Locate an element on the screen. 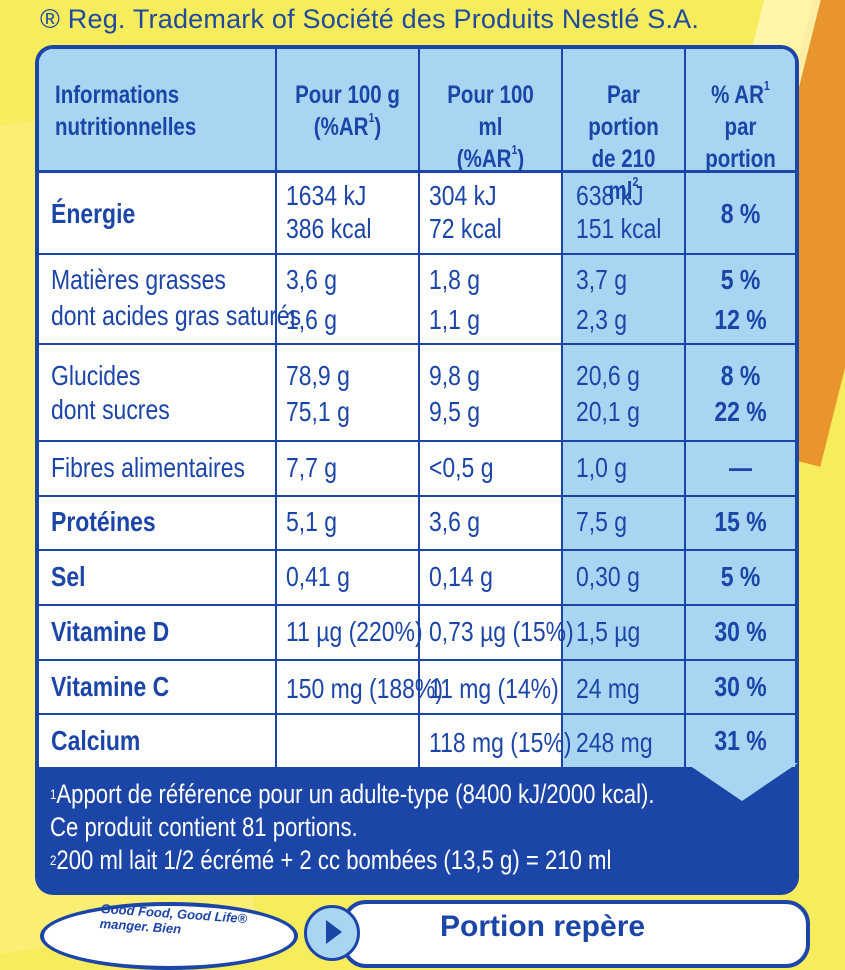 The image size is (845, 970). cell-proteines-100g: 5,1 g is located at coordinates (312, 521).